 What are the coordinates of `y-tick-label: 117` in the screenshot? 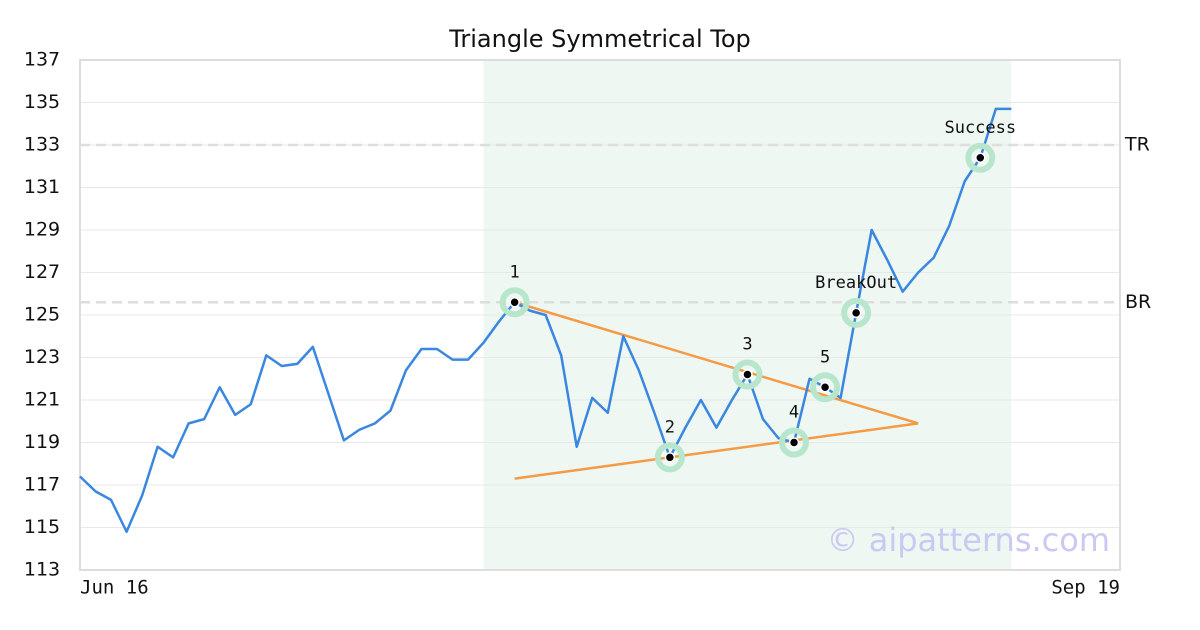 It's located at (42, 485).